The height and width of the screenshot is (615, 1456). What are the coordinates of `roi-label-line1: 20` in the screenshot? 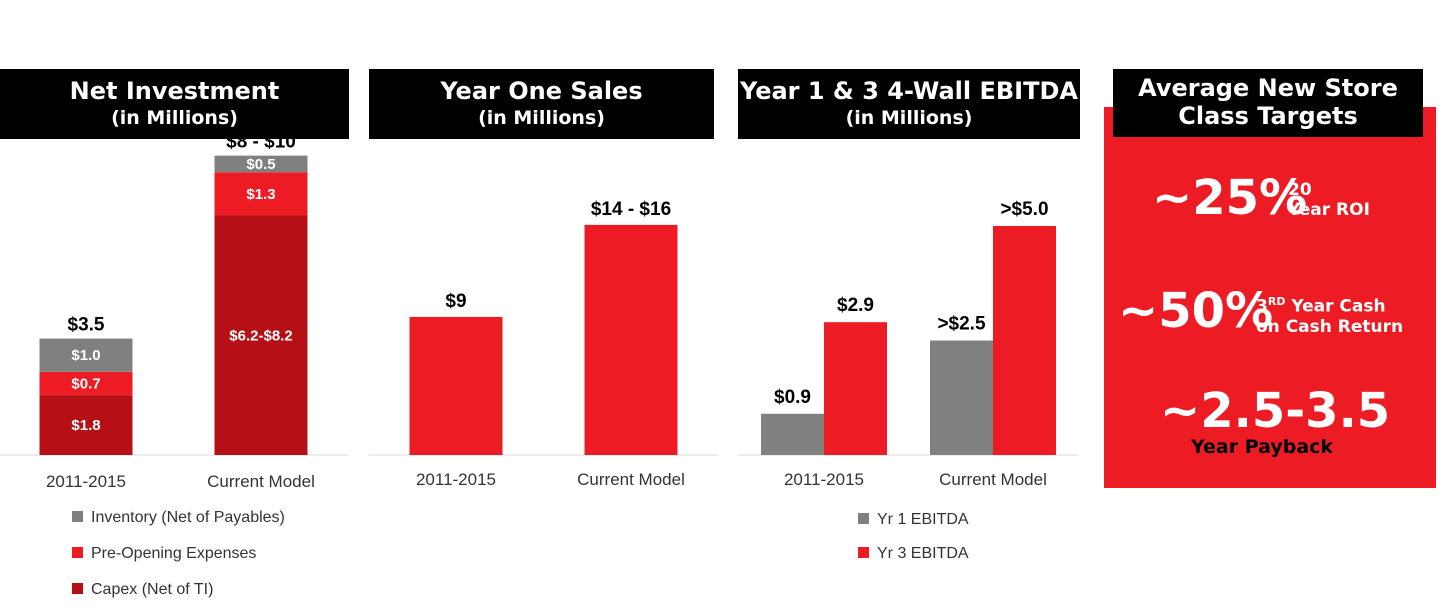 It's located at (1300, 190).